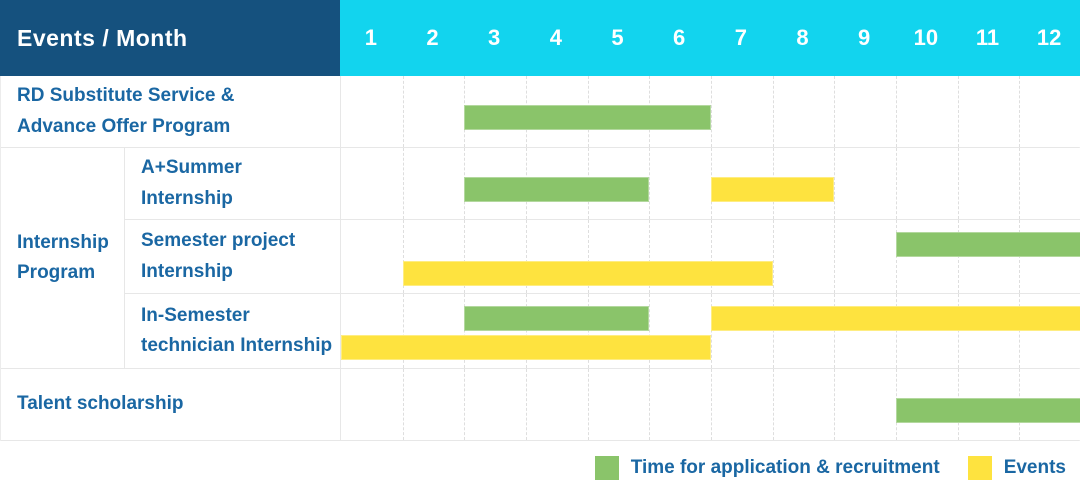 The height and width of the screenshot is (494, 1080). I want to click on month-header-cell: 1, so click(370, 37).